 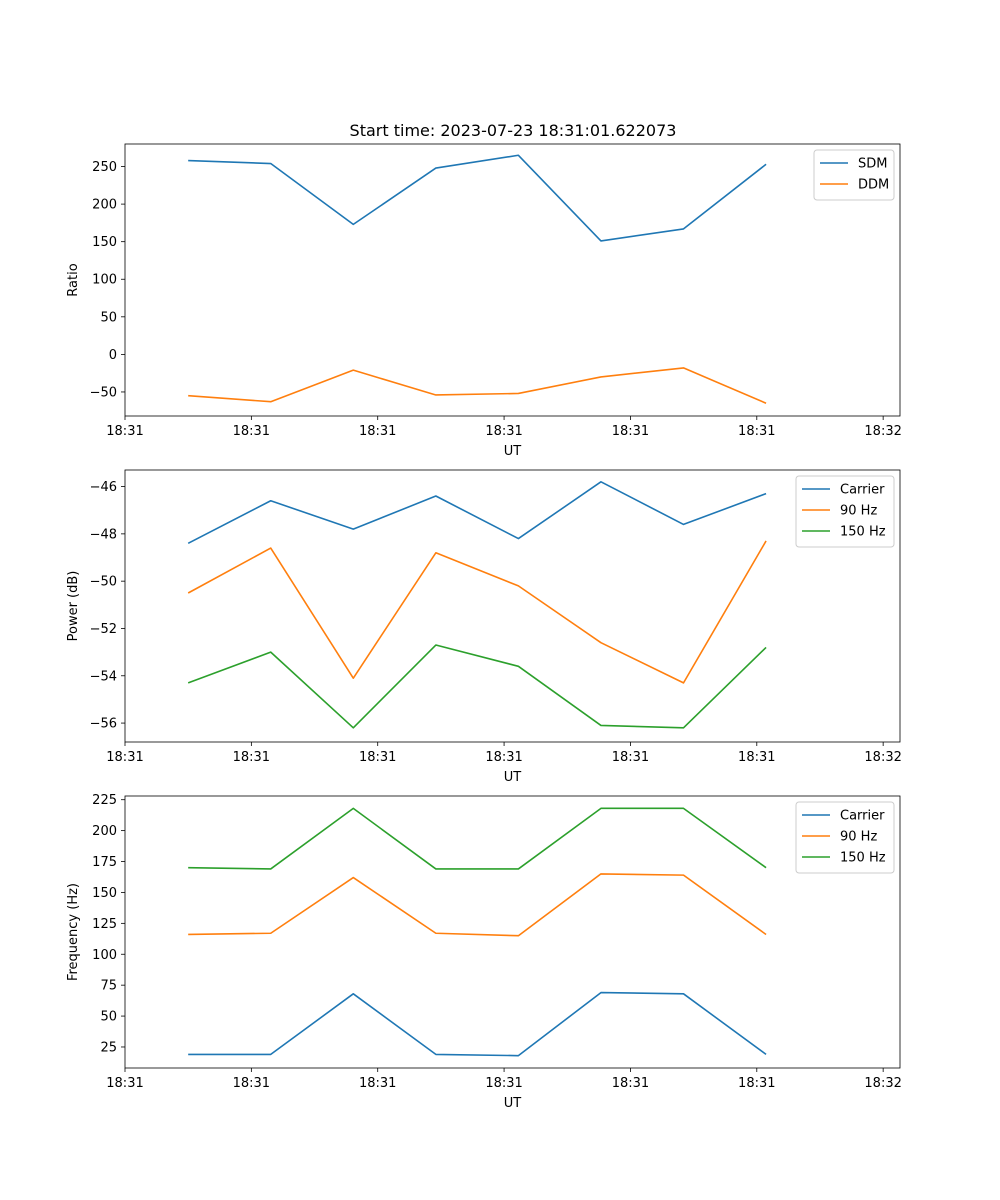 What do you see at coordinates (108, 317) in the screenshot?
I see `chart-1-y-tick-label: 50` at bounding box center [108, 317].